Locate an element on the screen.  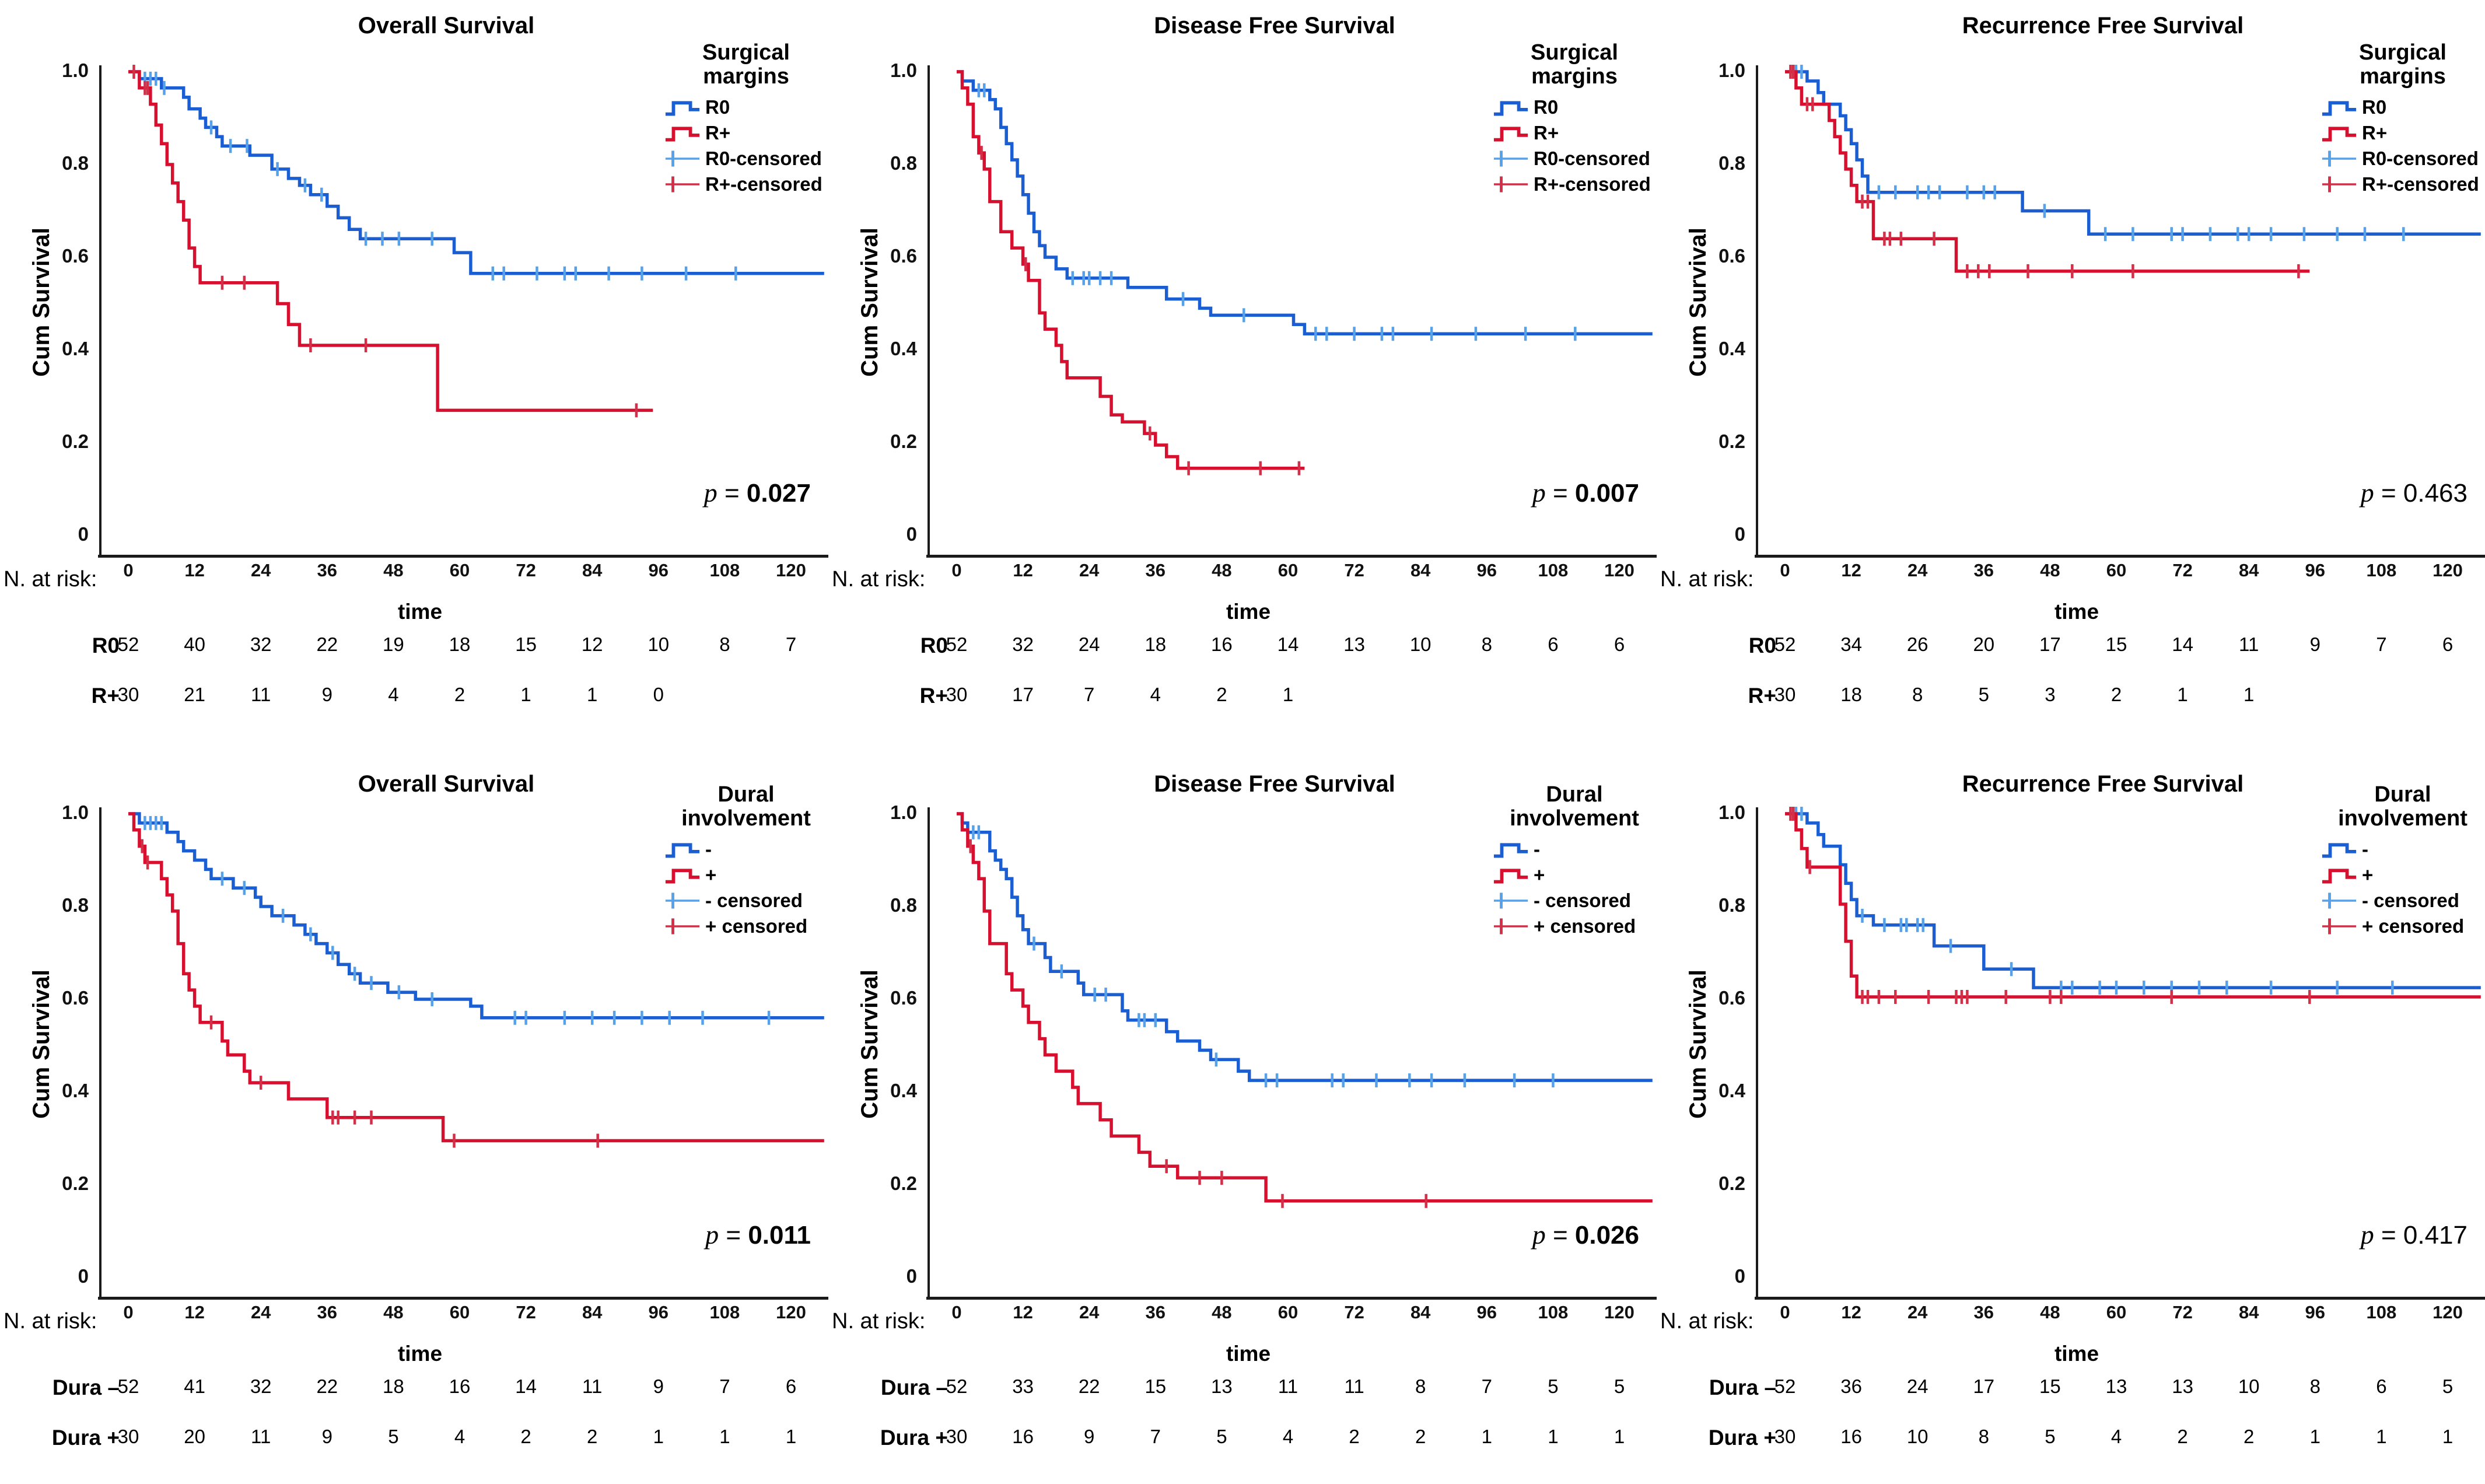
x-tick-label: 72 is located at coordinates (526, 570).